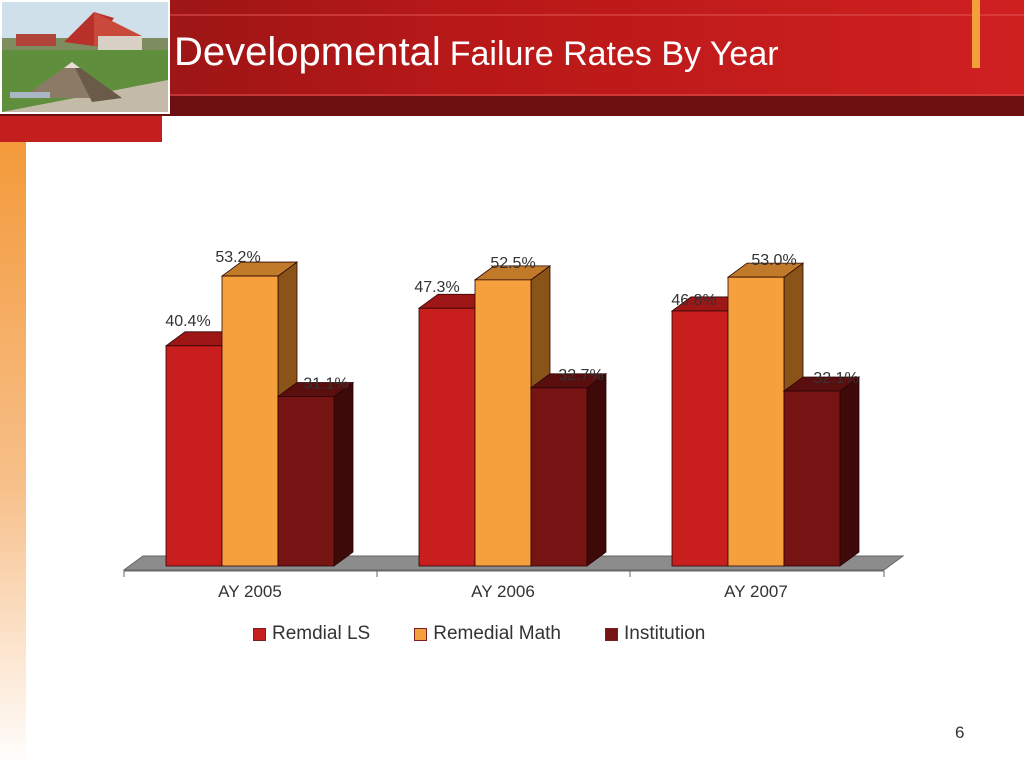  I want to click on campus-photo, so click(85, 57).